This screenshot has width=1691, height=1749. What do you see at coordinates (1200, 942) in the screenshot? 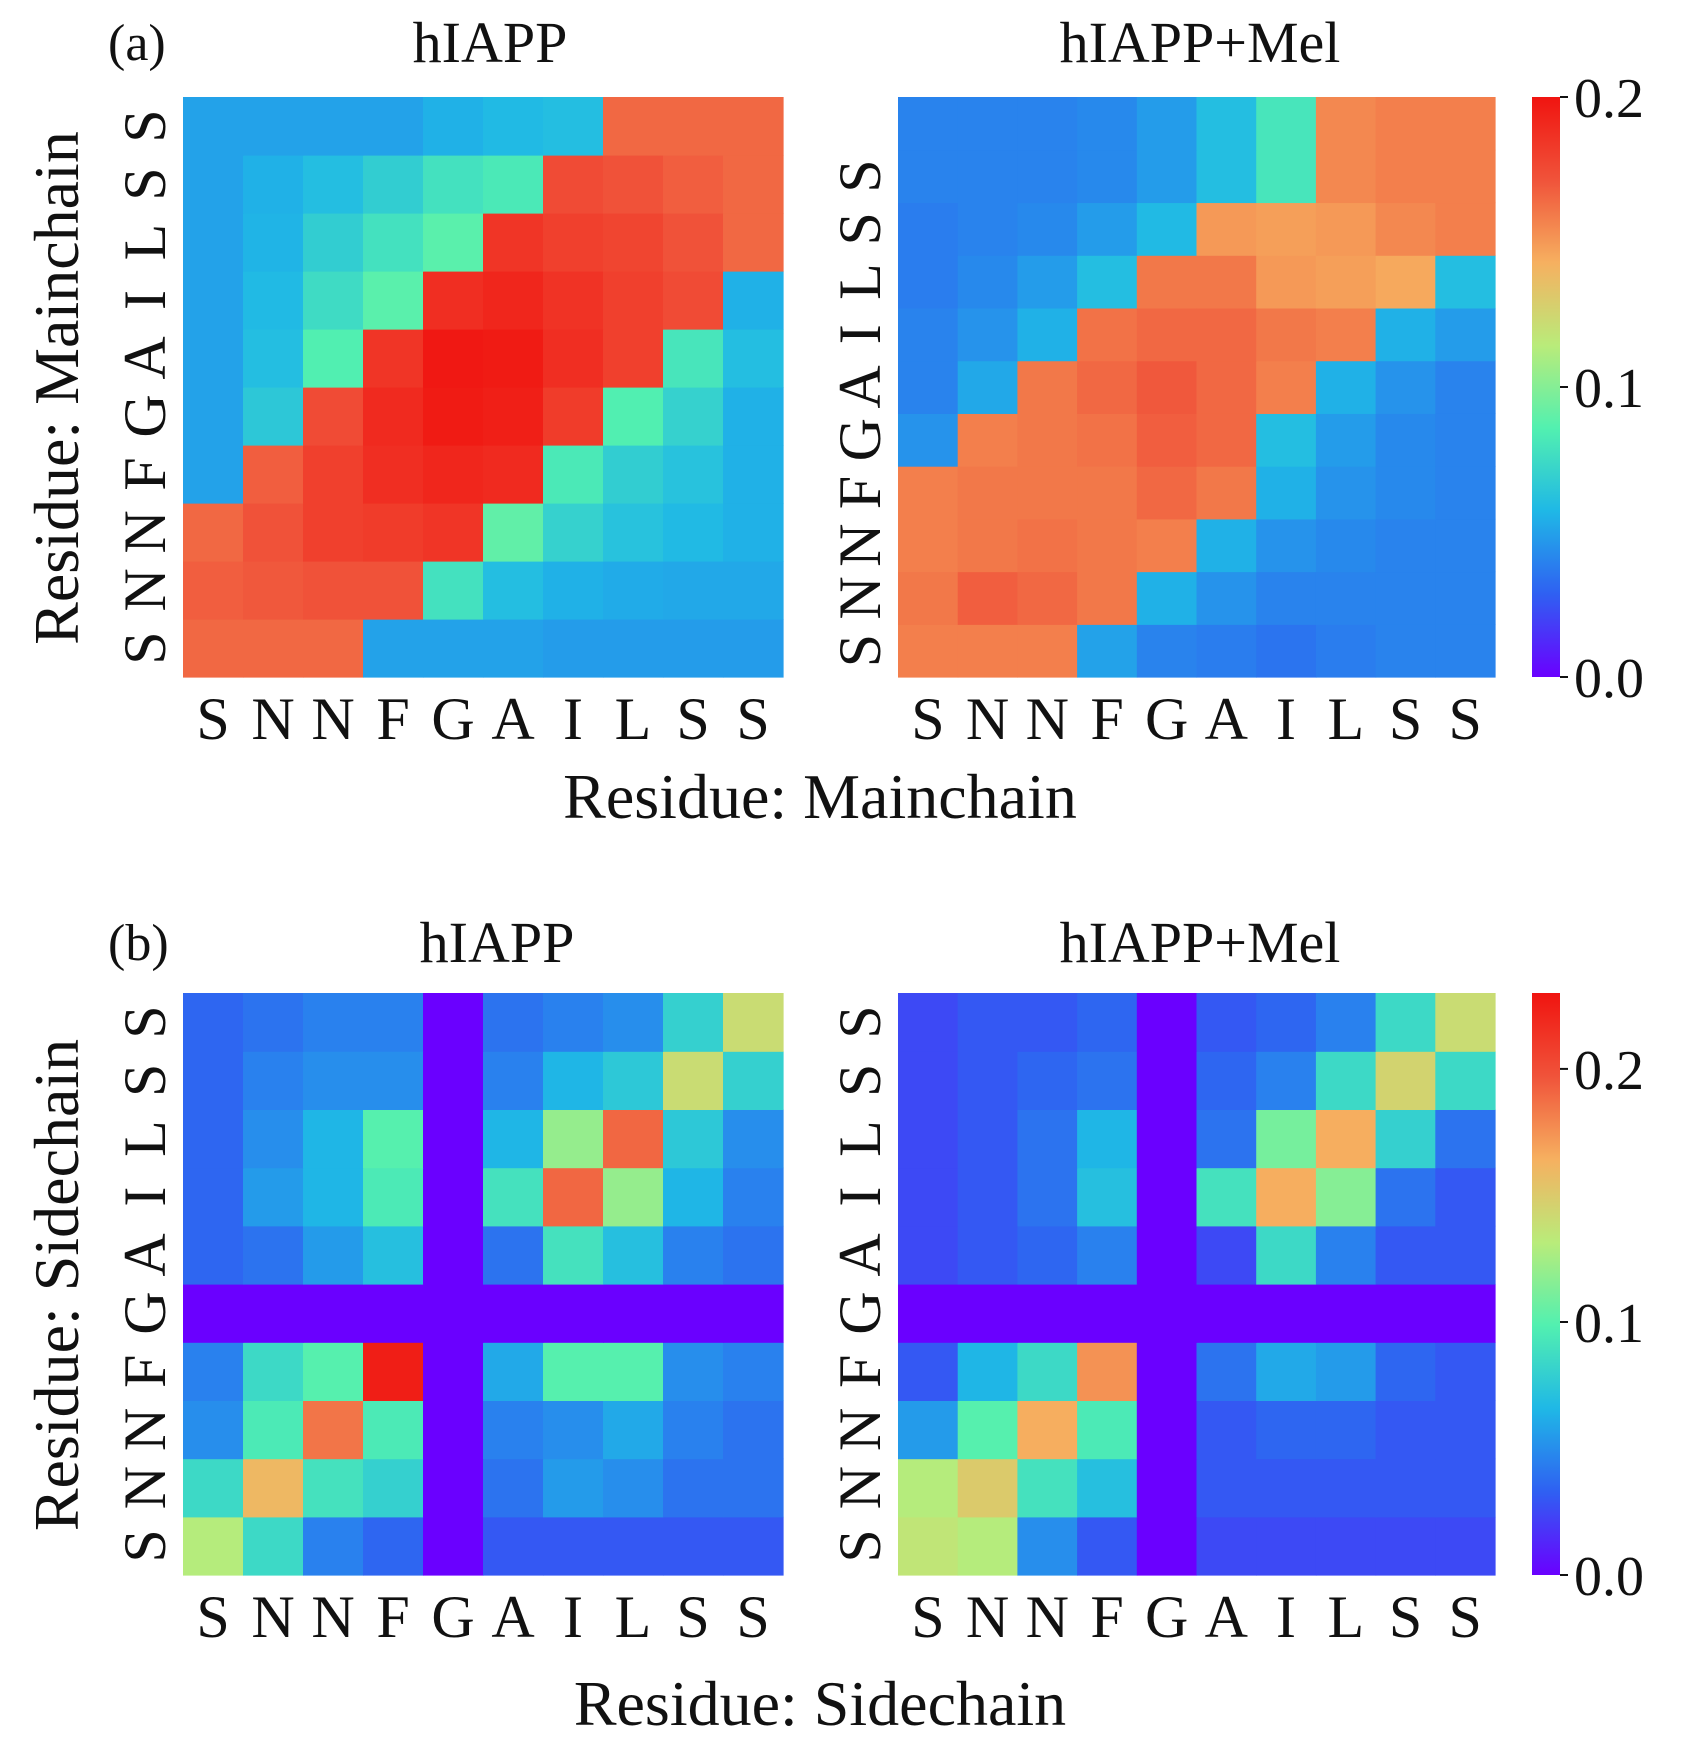
I see `heatmap-b-right-title: hIAPP+Mel` at bounding box center [1200, 942].